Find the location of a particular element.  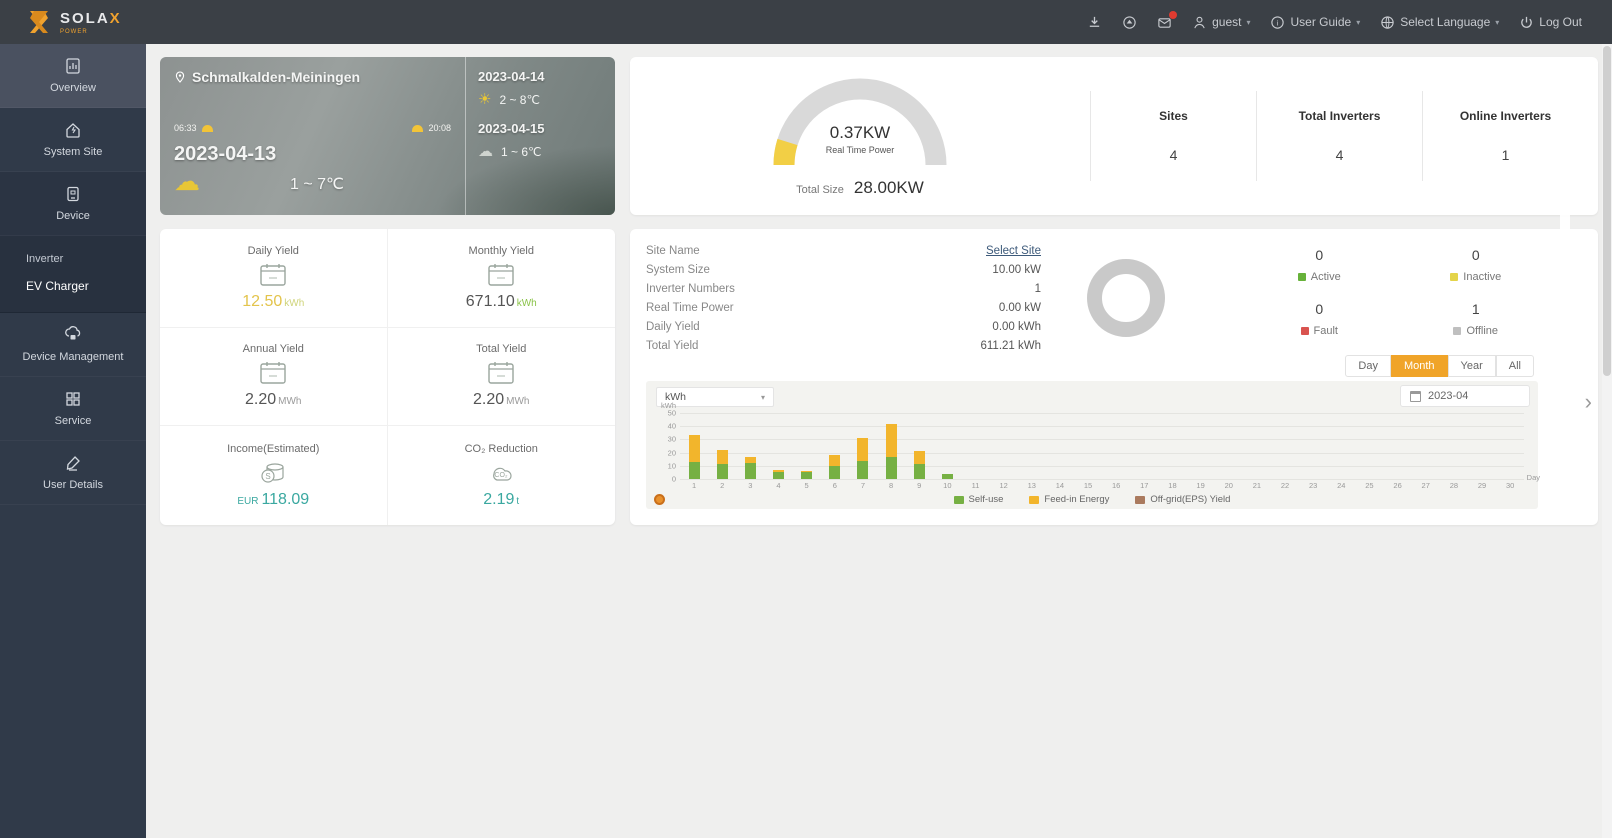

select-site-link: Select Site is located at coordinates (1013, 250).